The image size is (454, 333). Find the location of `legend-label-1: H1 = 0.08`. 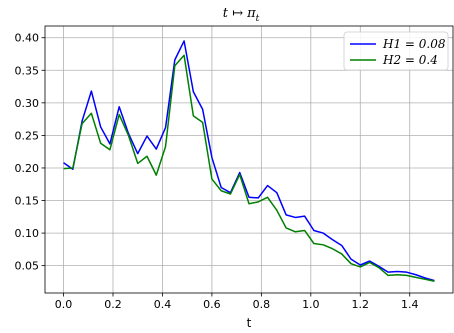

legend-label-1: H1 = 0.08 is located at coordinates (414, 44).